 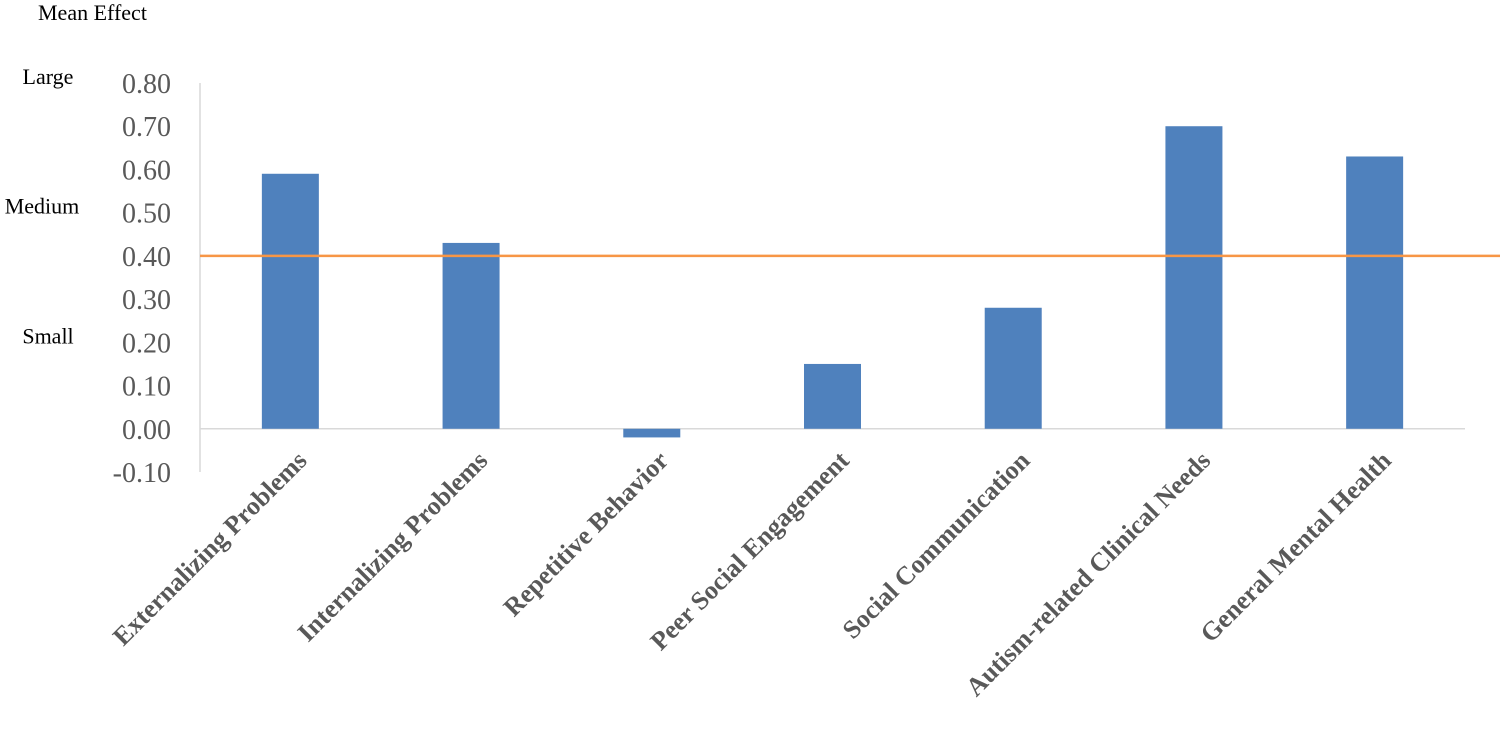 What do you see at coordinates (47, 335) in the screenshot?
I see `effect-size-label: Small` at bounding box center [47, 335].